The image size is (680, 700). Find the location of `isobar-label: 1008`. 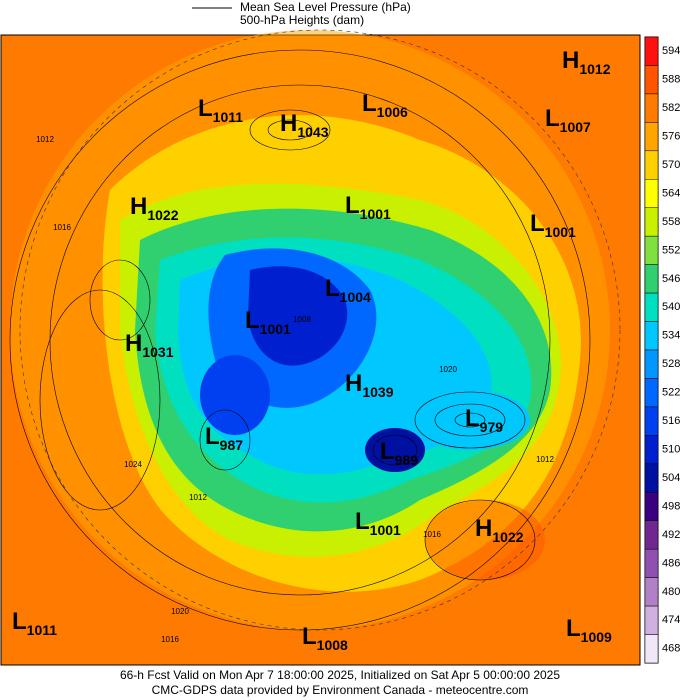

isobar-label: 1008 is located at coordinates (302, 319).